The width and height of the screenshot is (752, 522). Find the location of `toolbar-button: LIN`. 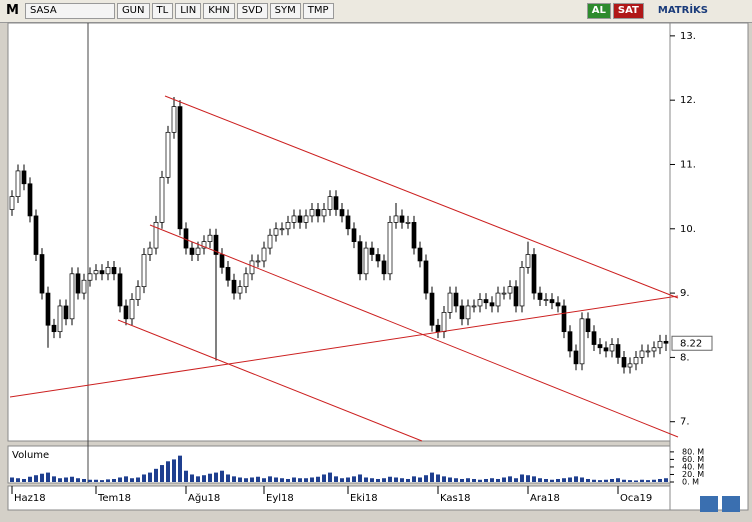

toolbar-button: LIN is located at coordinates (188, 11).